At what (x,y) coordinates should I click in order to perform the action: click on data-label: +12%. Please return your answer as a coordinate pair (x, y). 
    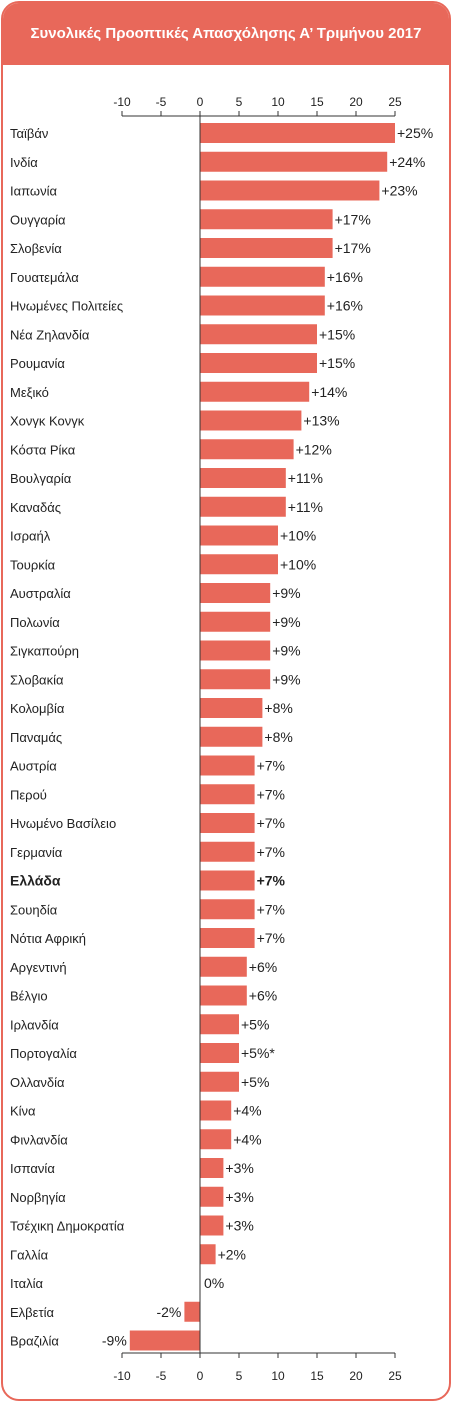
    Looking at the image, I should click on (314, 449).